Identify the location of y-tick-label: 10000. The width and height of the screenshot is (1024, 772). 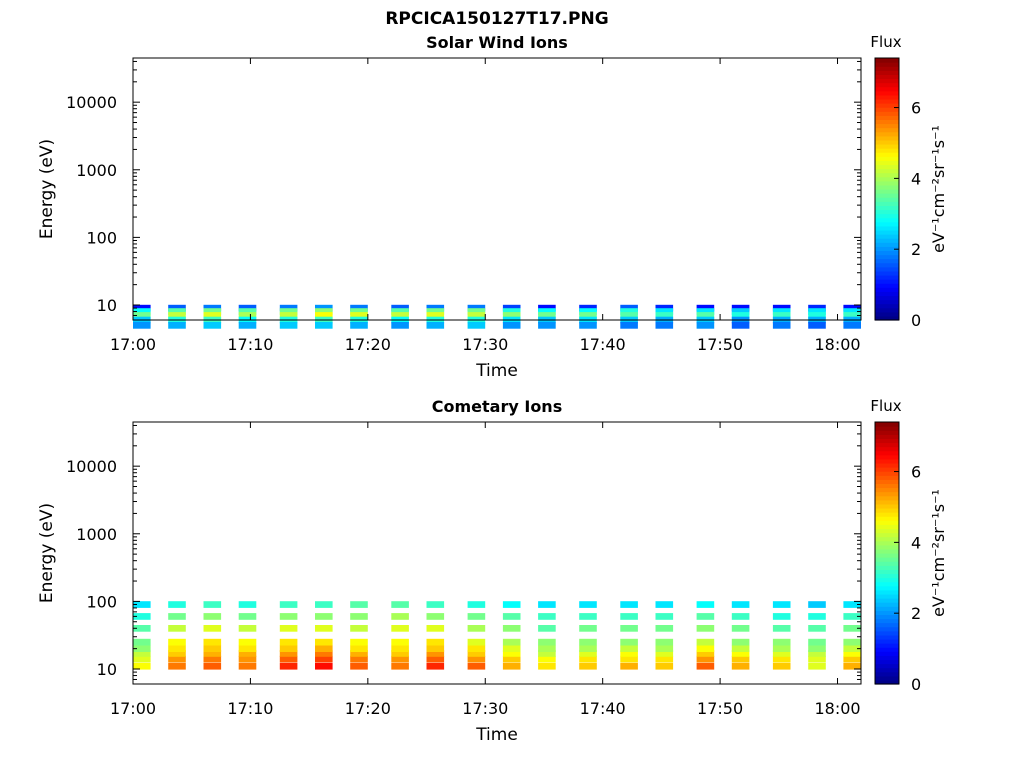
(91, 102).